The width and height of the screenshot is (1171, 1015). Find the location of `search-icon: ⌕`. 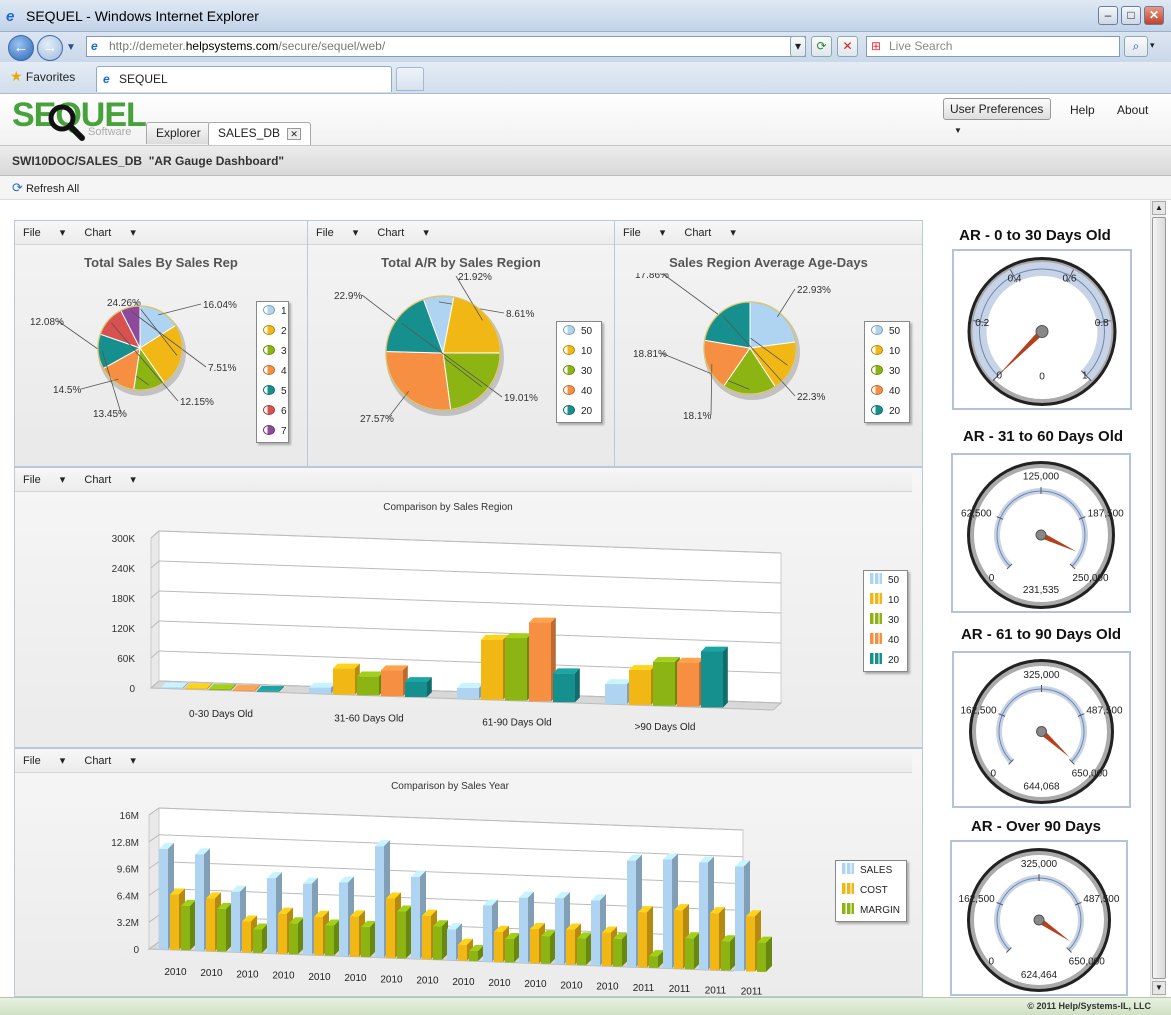

search-icon: ⌕ is located at coordinates (1136, 46).